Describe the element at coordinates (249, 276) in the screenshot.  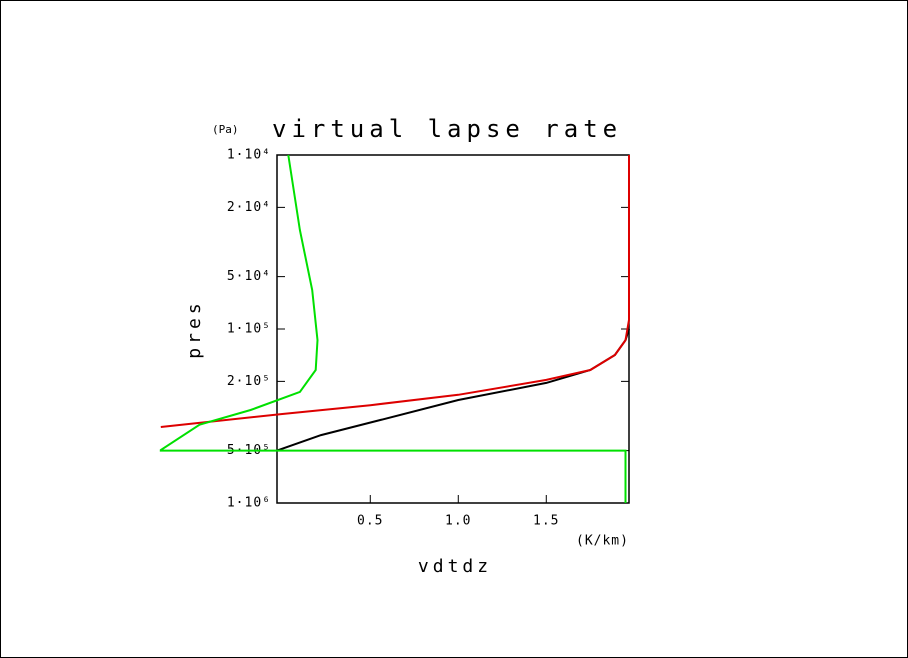
I see `y-tick-label: 5·10⁴` at that location.